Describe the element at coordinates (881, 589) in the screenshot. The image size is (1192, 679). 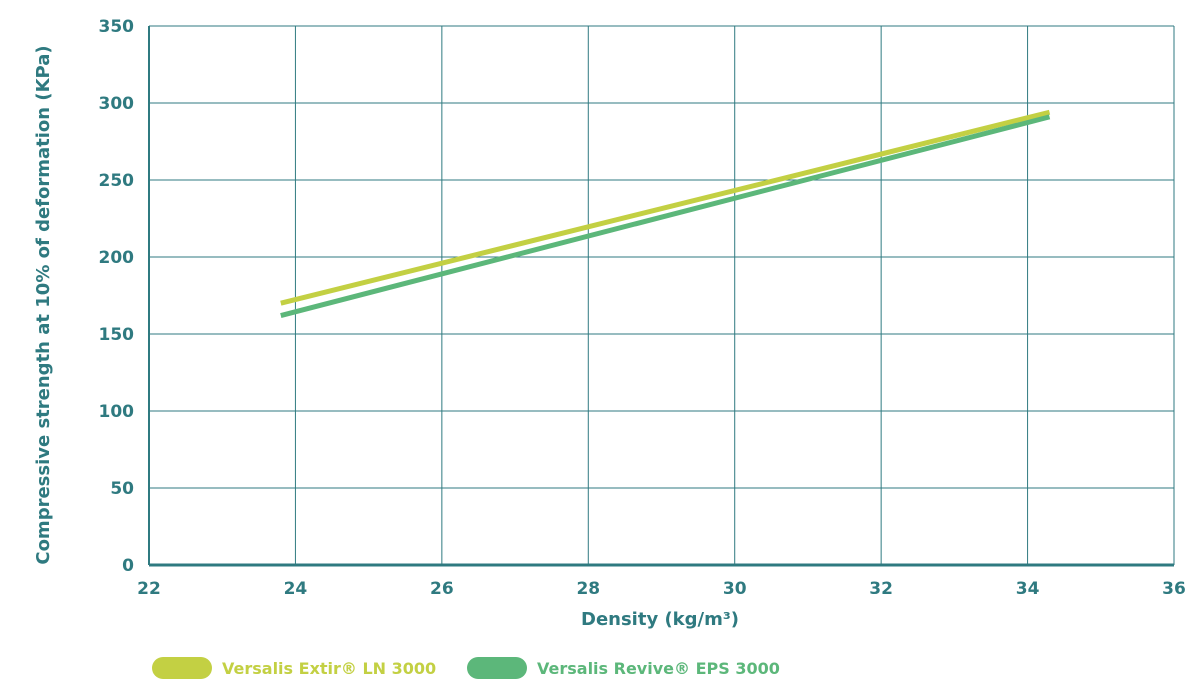
I see `x-tick-label: 32` at that location.